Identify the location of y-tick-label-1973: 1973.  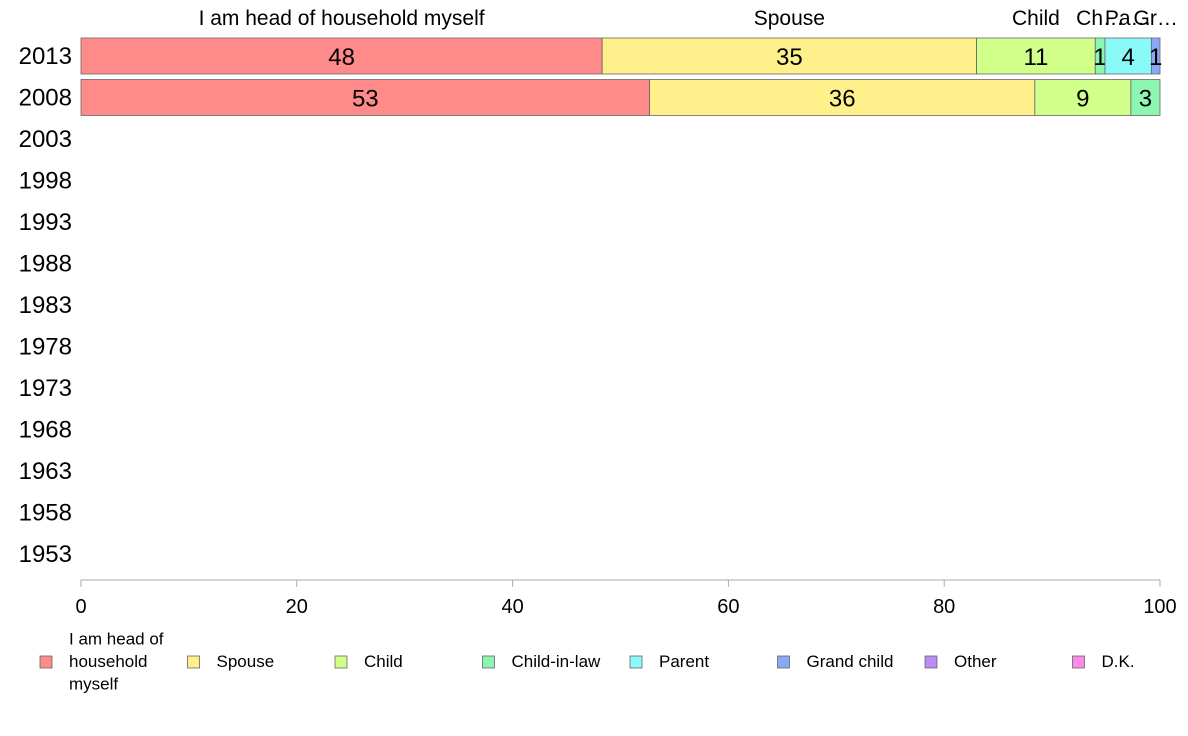
(45, 388).